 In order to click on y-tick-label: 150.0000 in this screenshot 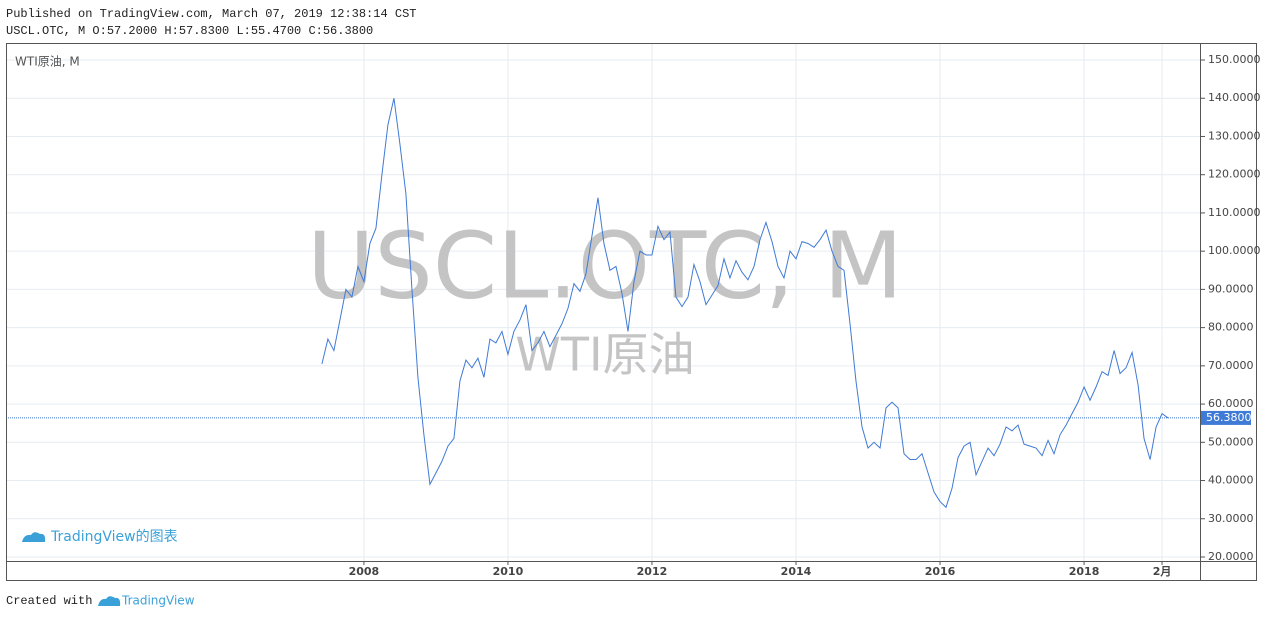, I will do `click(1234, 59)`.